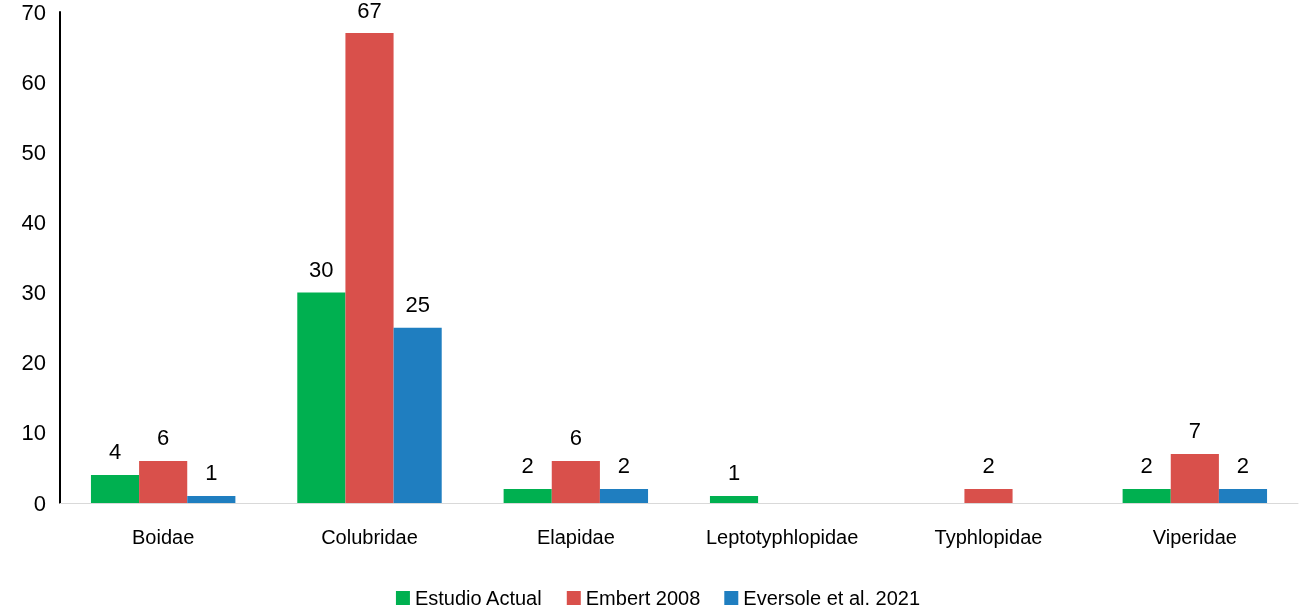  I want to click on legend-label: Estudio Actual, so click(478, 598).